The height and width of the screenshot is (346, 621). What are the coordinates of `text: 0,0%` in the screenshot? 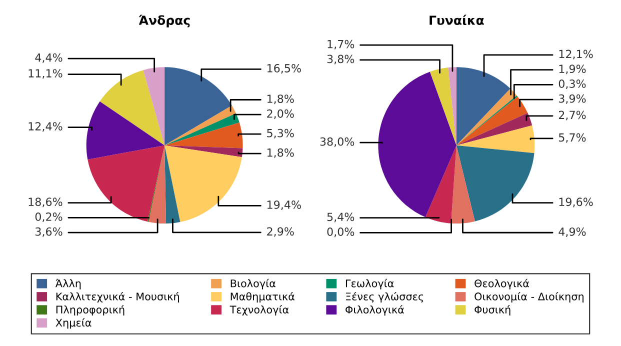 It's located at (340, 233).